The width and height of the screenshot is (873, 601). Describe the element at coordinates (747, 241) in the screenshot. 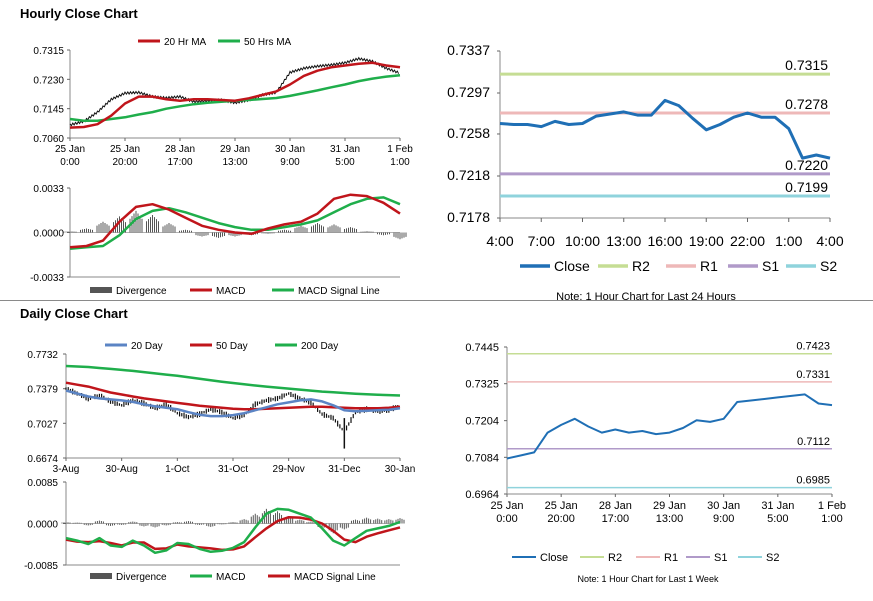

I see `x-tick-label: 22:00` at that location.